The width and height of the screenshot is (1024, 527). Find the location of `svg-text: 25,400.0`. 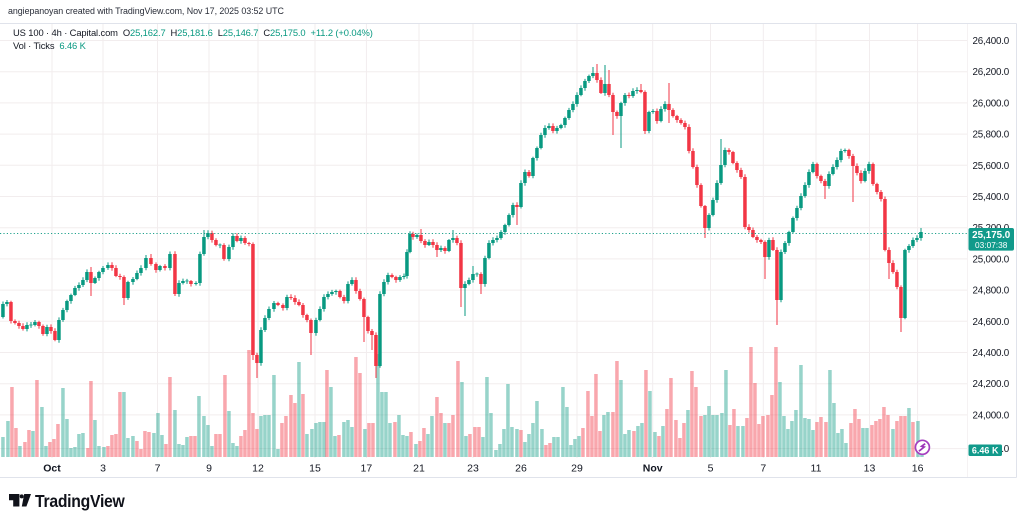

svg-text: 25,400.0 is located at coordinates (990, 197).